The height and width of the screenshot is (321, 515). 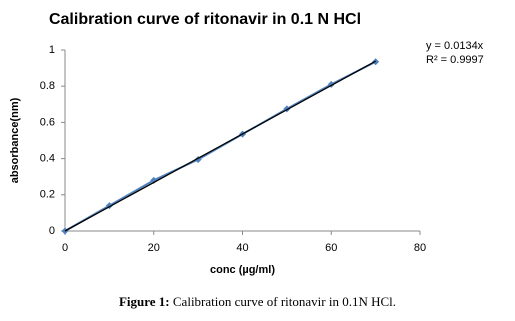 I want to click on x-axis-label: conc (µg/ml), so click(x=242, y=270).